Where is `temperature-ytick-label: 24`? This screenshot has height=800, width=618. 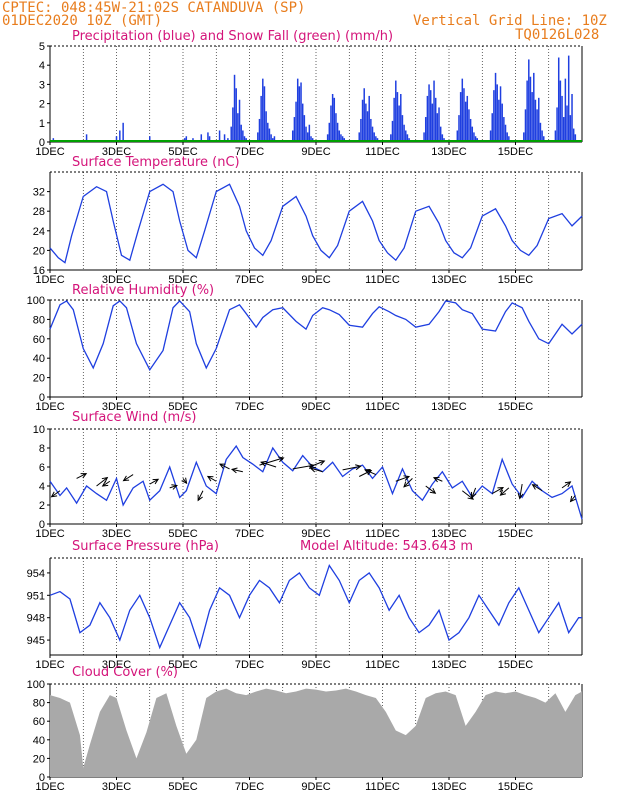
temperature-ytick-label: 24 is located at coordinates (39, 232).